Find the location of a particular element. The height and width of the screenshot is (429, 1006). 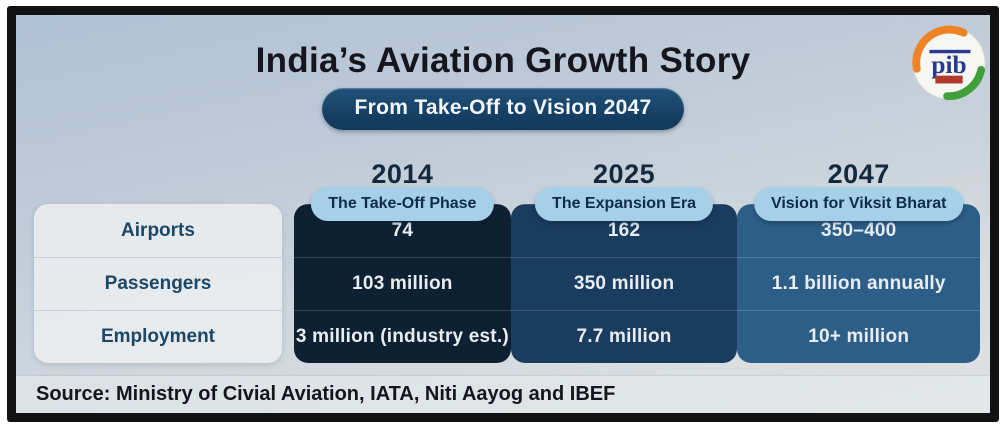

value-cell-passengers-2047: 1.1 billion annually is located at coordinates (858, 283).